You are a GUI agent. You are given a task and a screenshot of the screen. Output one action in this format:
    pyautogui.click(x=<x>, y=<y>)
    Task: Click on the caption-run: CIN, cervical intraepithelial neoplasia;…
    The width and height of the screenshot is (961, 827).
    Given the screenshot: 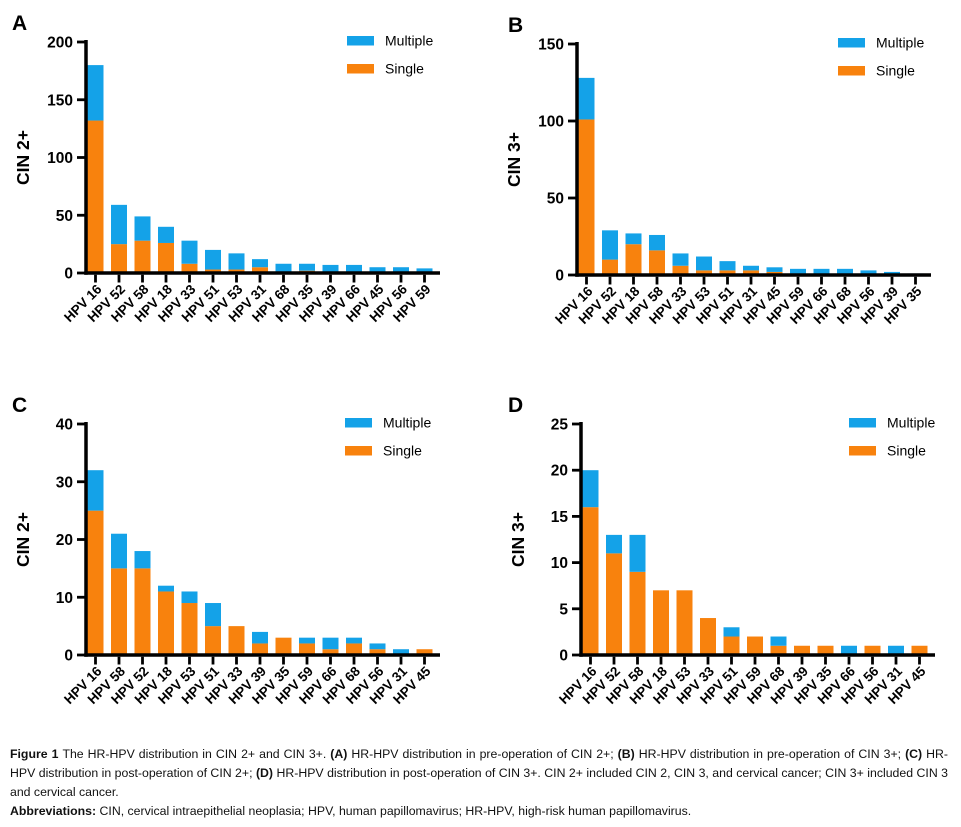 What is the action you would take?
    pyautogui.click(x=395, y=811)
    